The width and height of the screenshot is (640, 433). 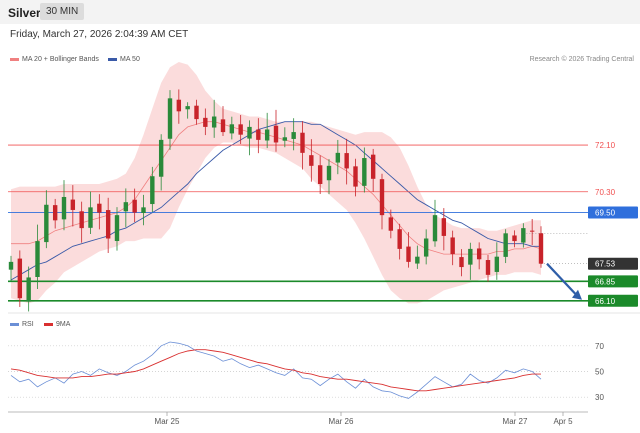 What do you see at coordinates (613, 281) in the screenshot?
I see `price-tag-66.85: 66.85` at bounding box center [613, 281].